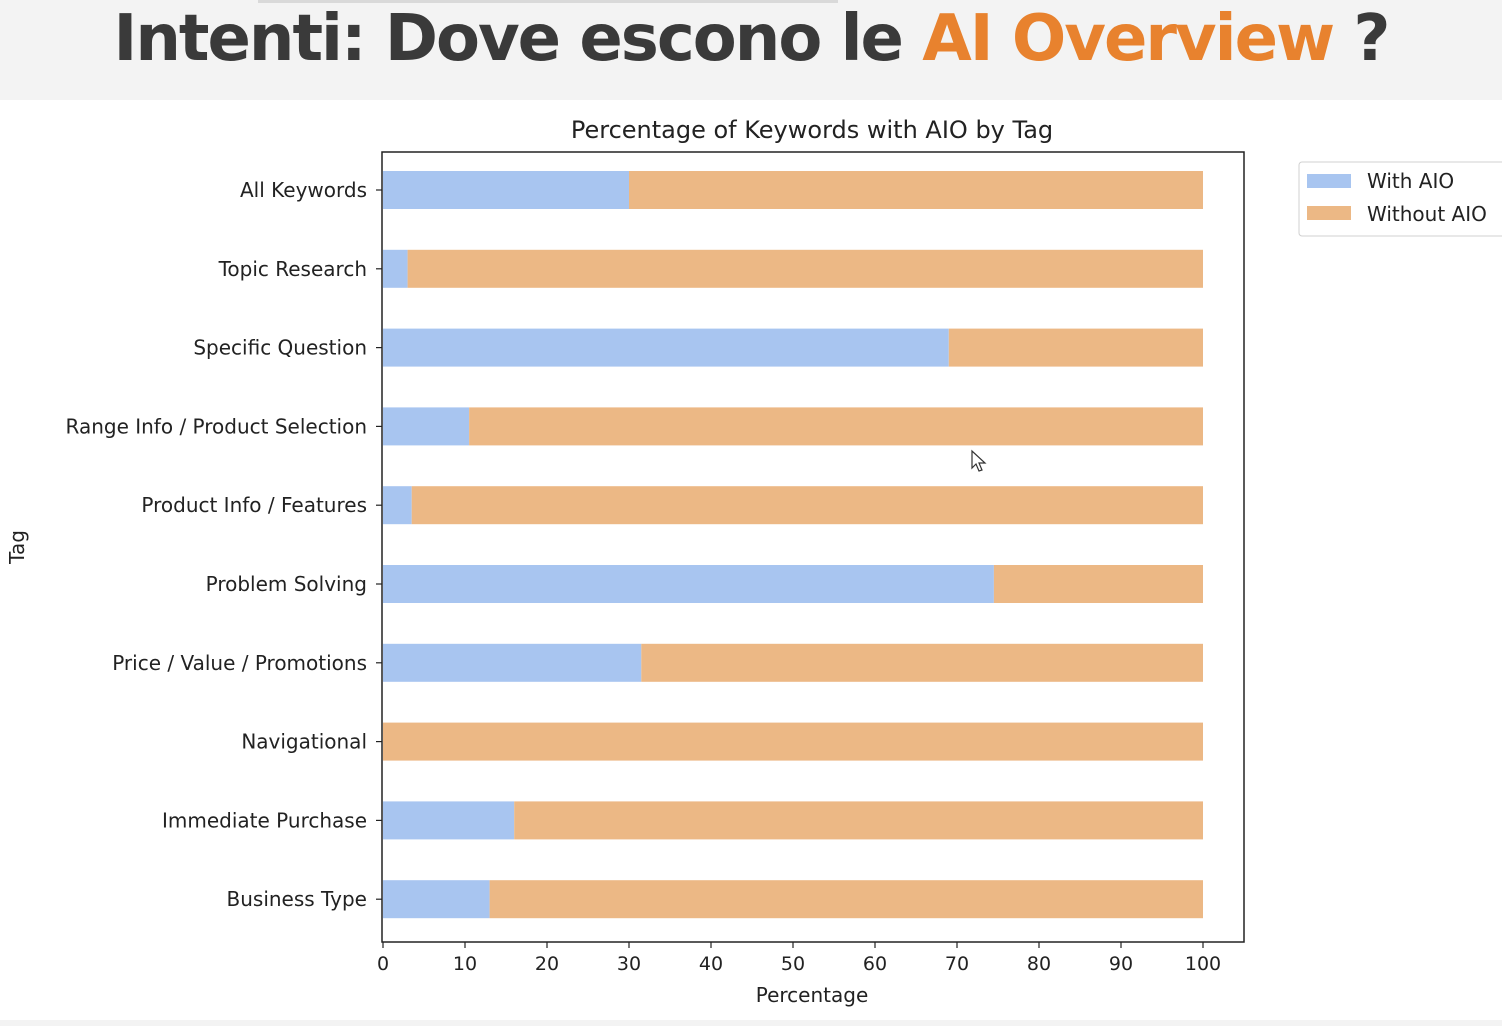 The width and height of the screenshot is (1502, 1026). What do you see at coordinates (518, 39) in the screenshot?
I see `slide-title-main: Intenti: Dove escono le` at bounding box center [518, 39].